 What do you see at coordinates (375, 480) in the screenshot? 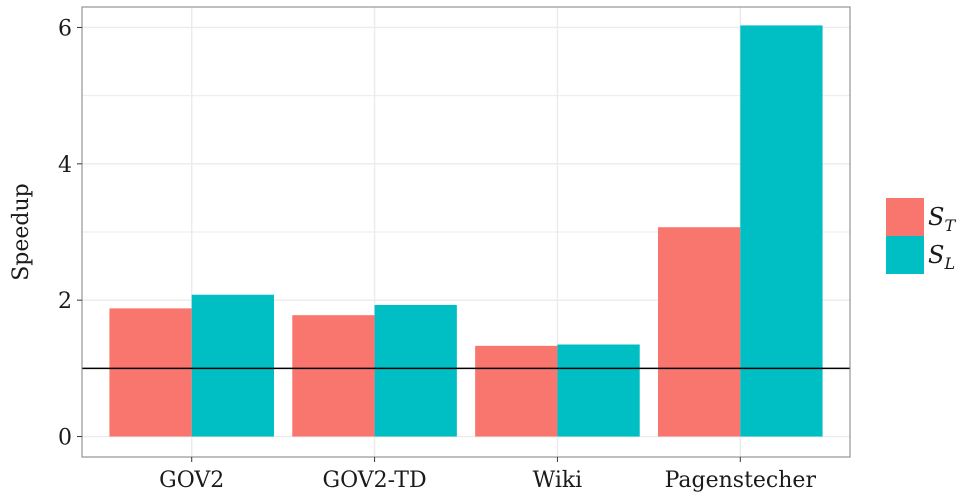
I see `x-tick-label: GOV2-TD` at bounding box center [375, 480].